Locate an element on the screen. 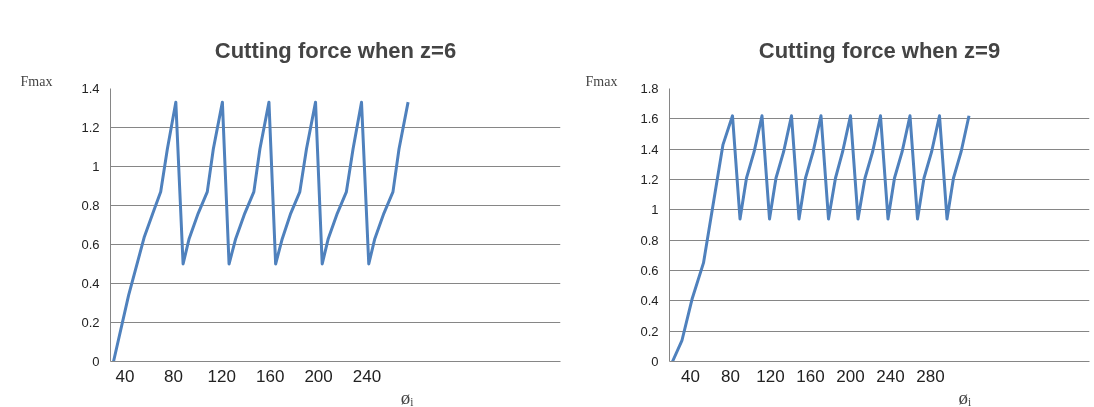  chart-title: Cutting force when z=9 is located at coordinates (879, 50).